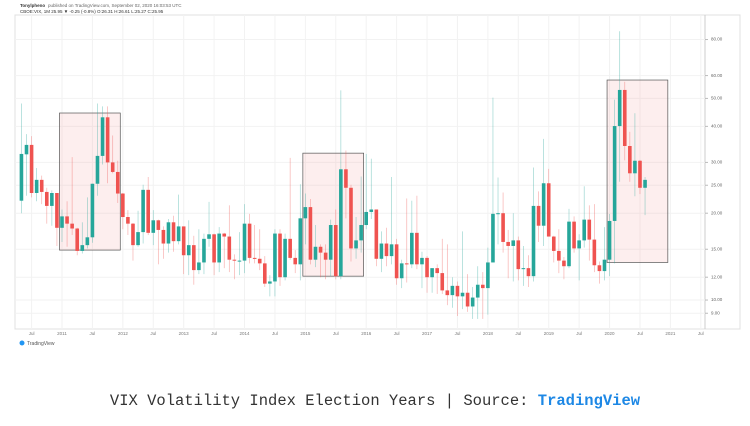 Image resolution: width=750 pixels, height=426 pixels. What do you see at coordinates (670, 333) in the screenshot?
I see `x-tick-label: 2021` at bounding box center [670, 333].